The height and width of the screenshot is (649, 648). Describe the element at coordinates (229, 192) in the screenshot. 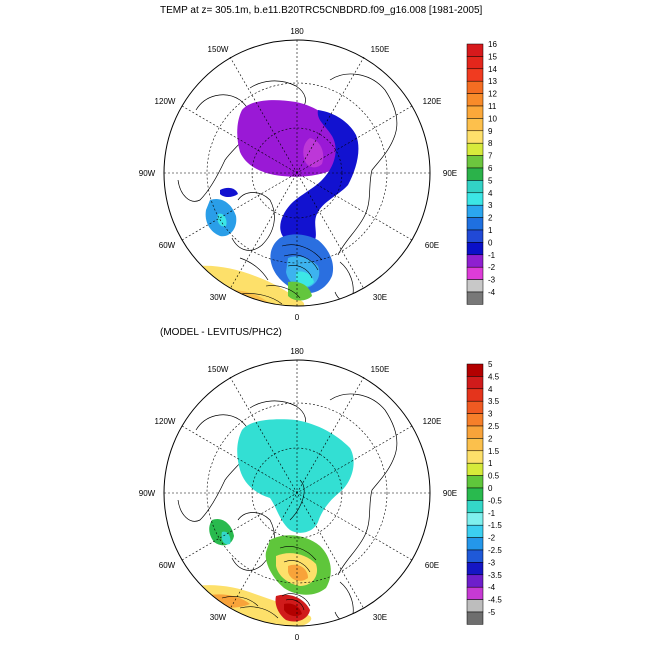

I see `field-darkblue-small` at that location.